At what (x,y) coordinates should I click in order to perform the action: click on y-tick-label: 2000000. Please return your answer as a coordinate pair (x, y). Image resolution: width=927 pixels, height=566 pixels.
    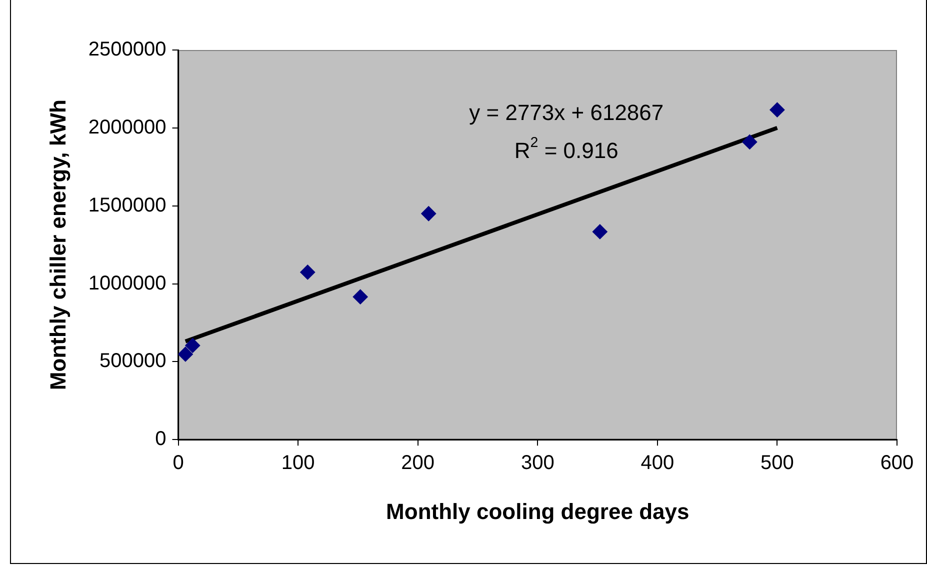
    Looking at the image, I should click on (127, 127).